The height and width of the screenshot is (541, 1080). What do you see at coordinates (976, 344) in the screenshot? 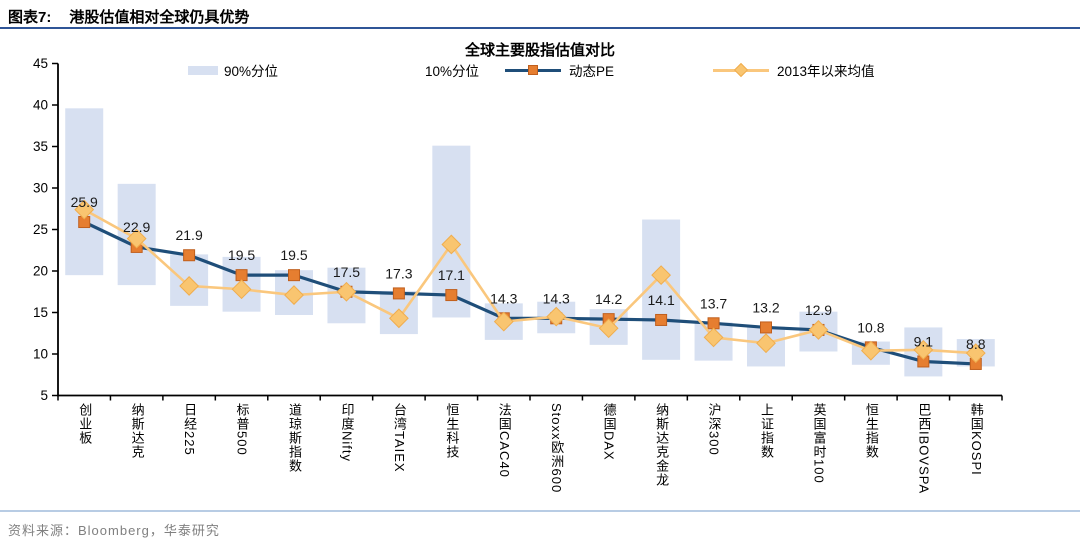
I see `pe-data-label: 8.8` at bounding box center [976, 344].